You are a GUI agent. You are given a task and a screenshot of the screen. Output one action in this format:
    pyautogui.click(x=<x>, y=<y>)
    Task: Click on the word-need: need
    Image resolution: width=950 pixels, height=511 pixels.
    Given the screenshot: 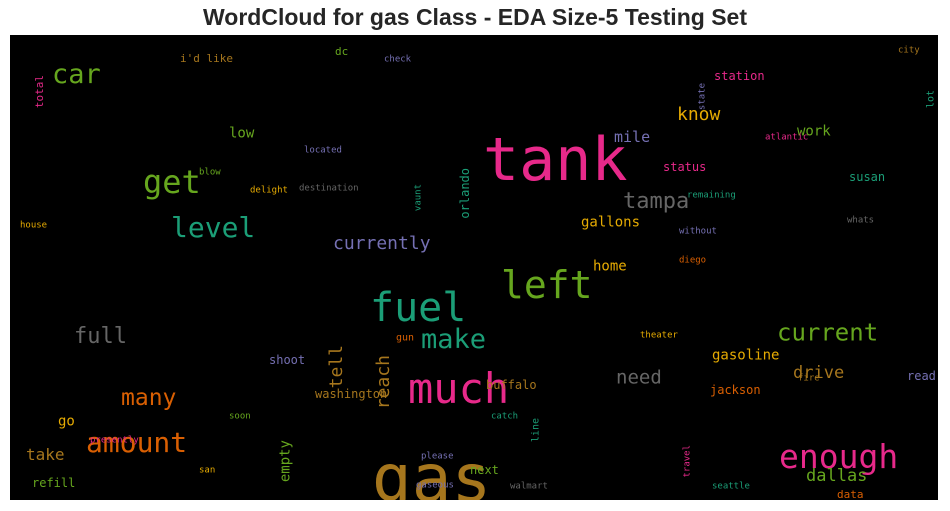 What is the action you would take?
    pyautogui.click(x=639, y=378)
    